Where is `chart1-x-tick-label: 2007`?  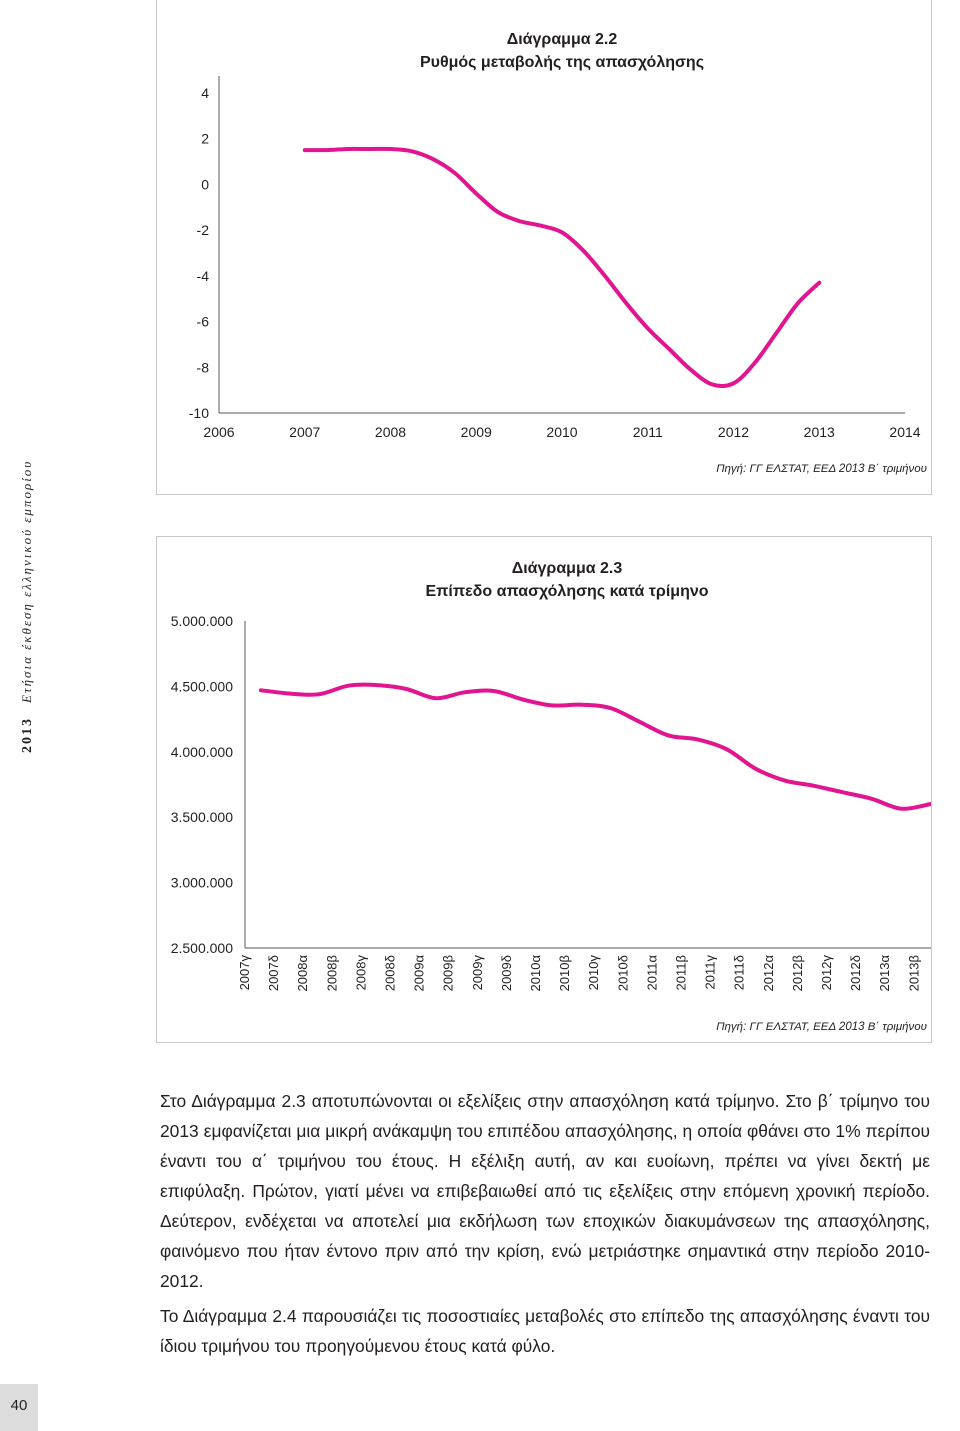 chart1-x-tick-label: 2007 is located at coordinates (304, 432).